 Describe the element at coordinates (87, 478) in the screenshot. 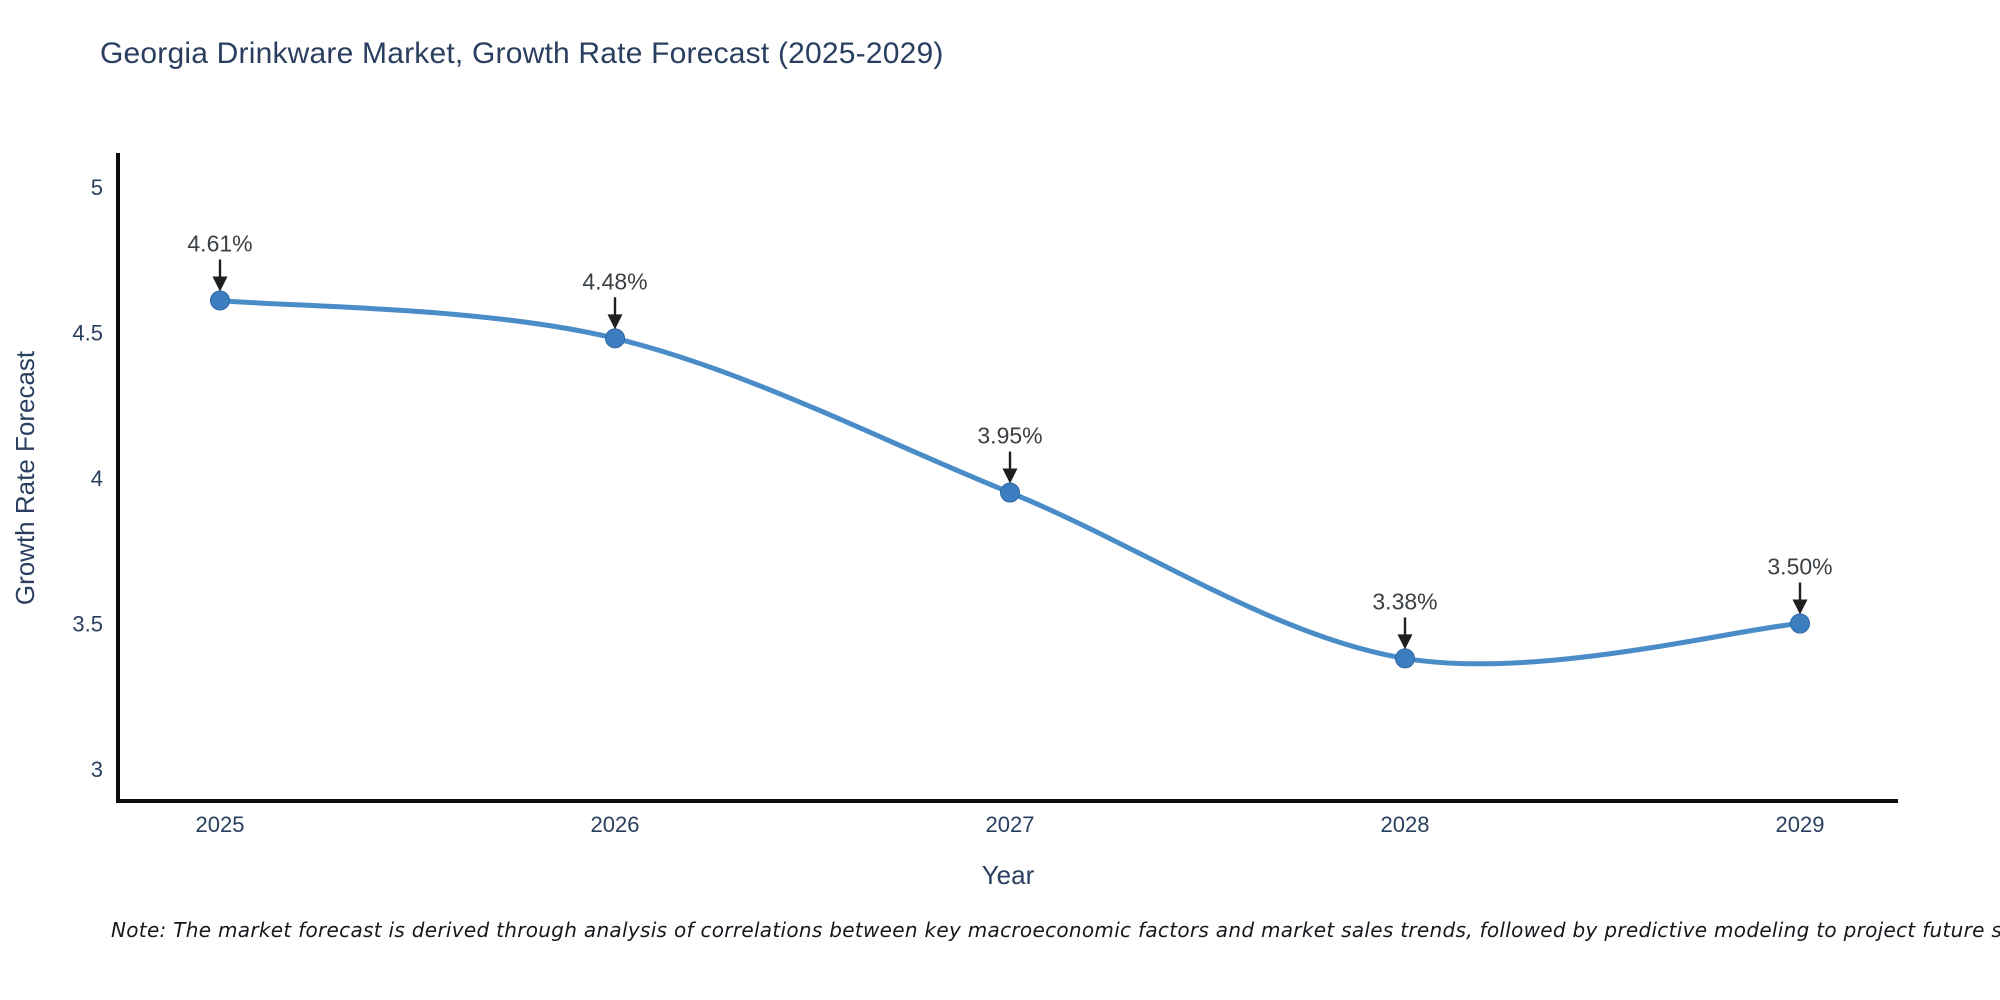

I see `y-tick-labels: 3 3.5 4 4.5 5` at that location.